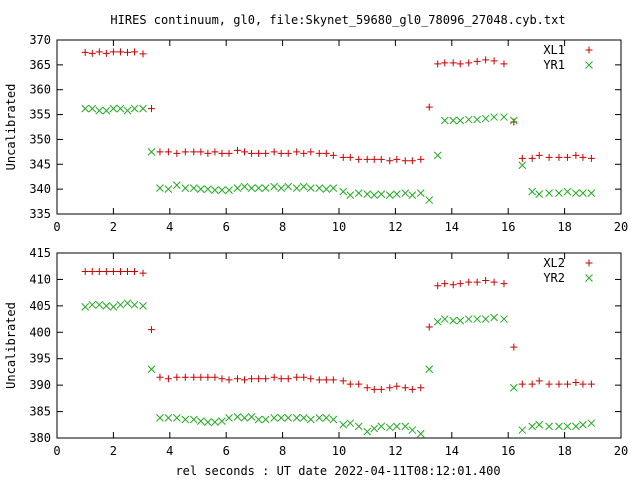  I want to click on legend-label-YR1: YR1, so click(554, 65).